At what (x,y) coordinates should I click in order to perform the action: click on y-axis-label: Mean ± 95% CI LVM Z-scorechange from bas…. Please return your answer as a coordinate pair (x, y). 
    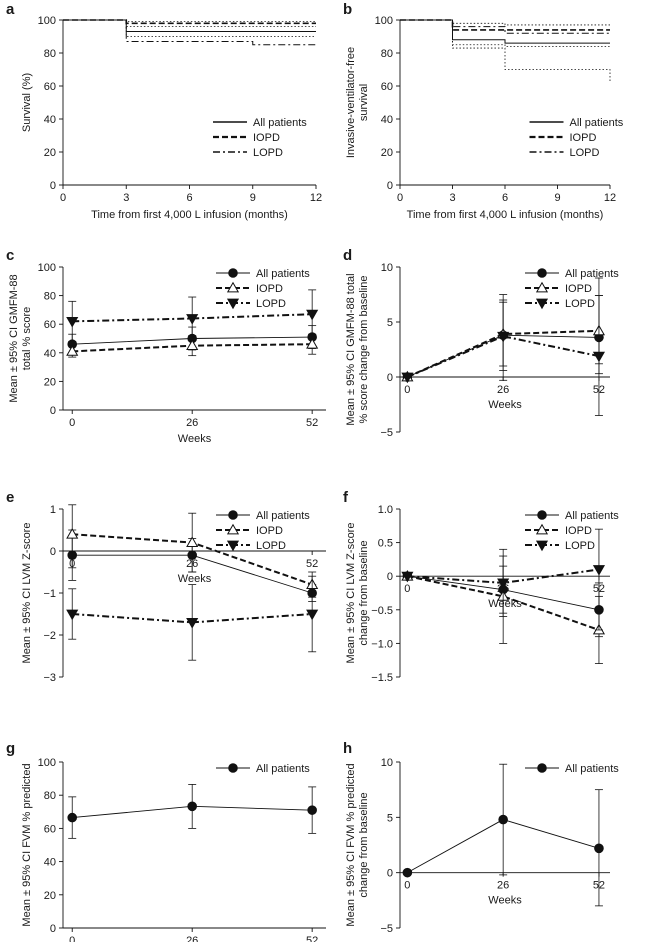
    Looking at the image, I should click on (357, 593).